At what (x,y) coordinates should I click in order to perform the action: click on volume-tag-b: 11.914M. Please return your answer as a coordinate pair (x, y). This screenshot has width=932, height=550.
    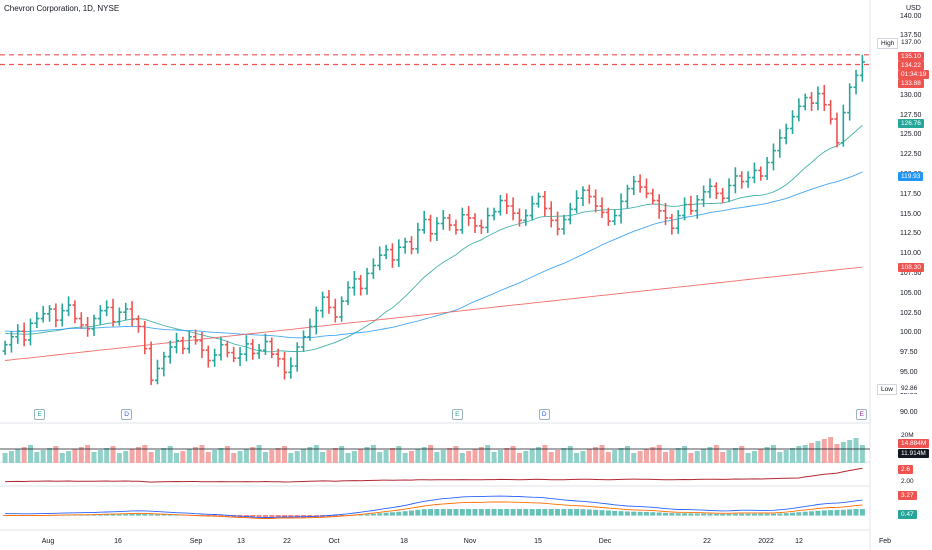
    Looking at the image, I should click on (913, 453).